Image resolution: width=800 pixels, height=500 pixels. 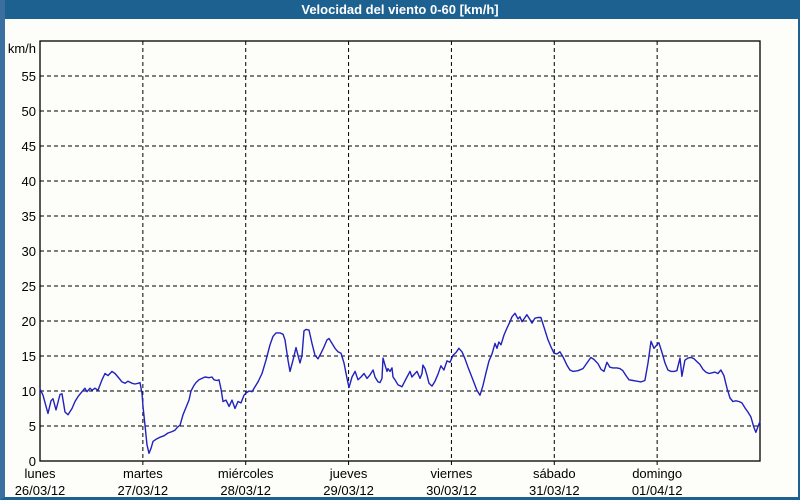 I want to click on y-tick-label: 25, so click(x=29, y=286).